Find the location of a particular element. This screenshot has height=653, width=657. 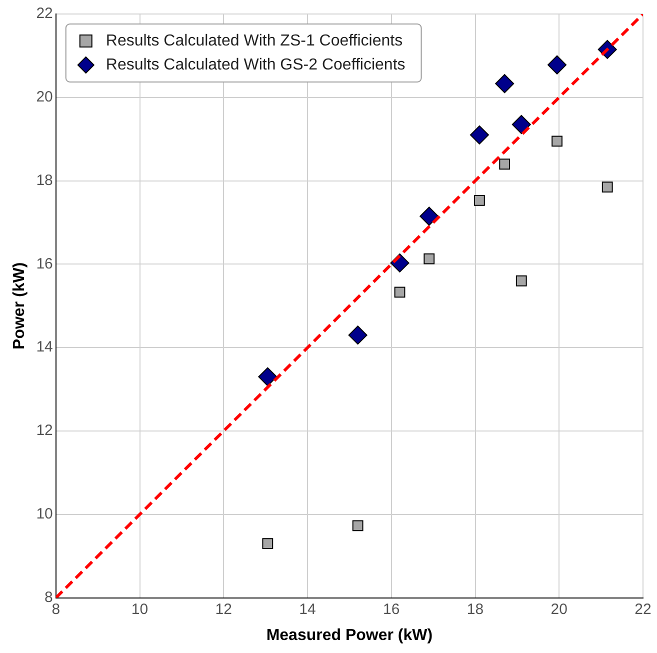

x-tick-label: 22 is located at coordinates (643, 609).